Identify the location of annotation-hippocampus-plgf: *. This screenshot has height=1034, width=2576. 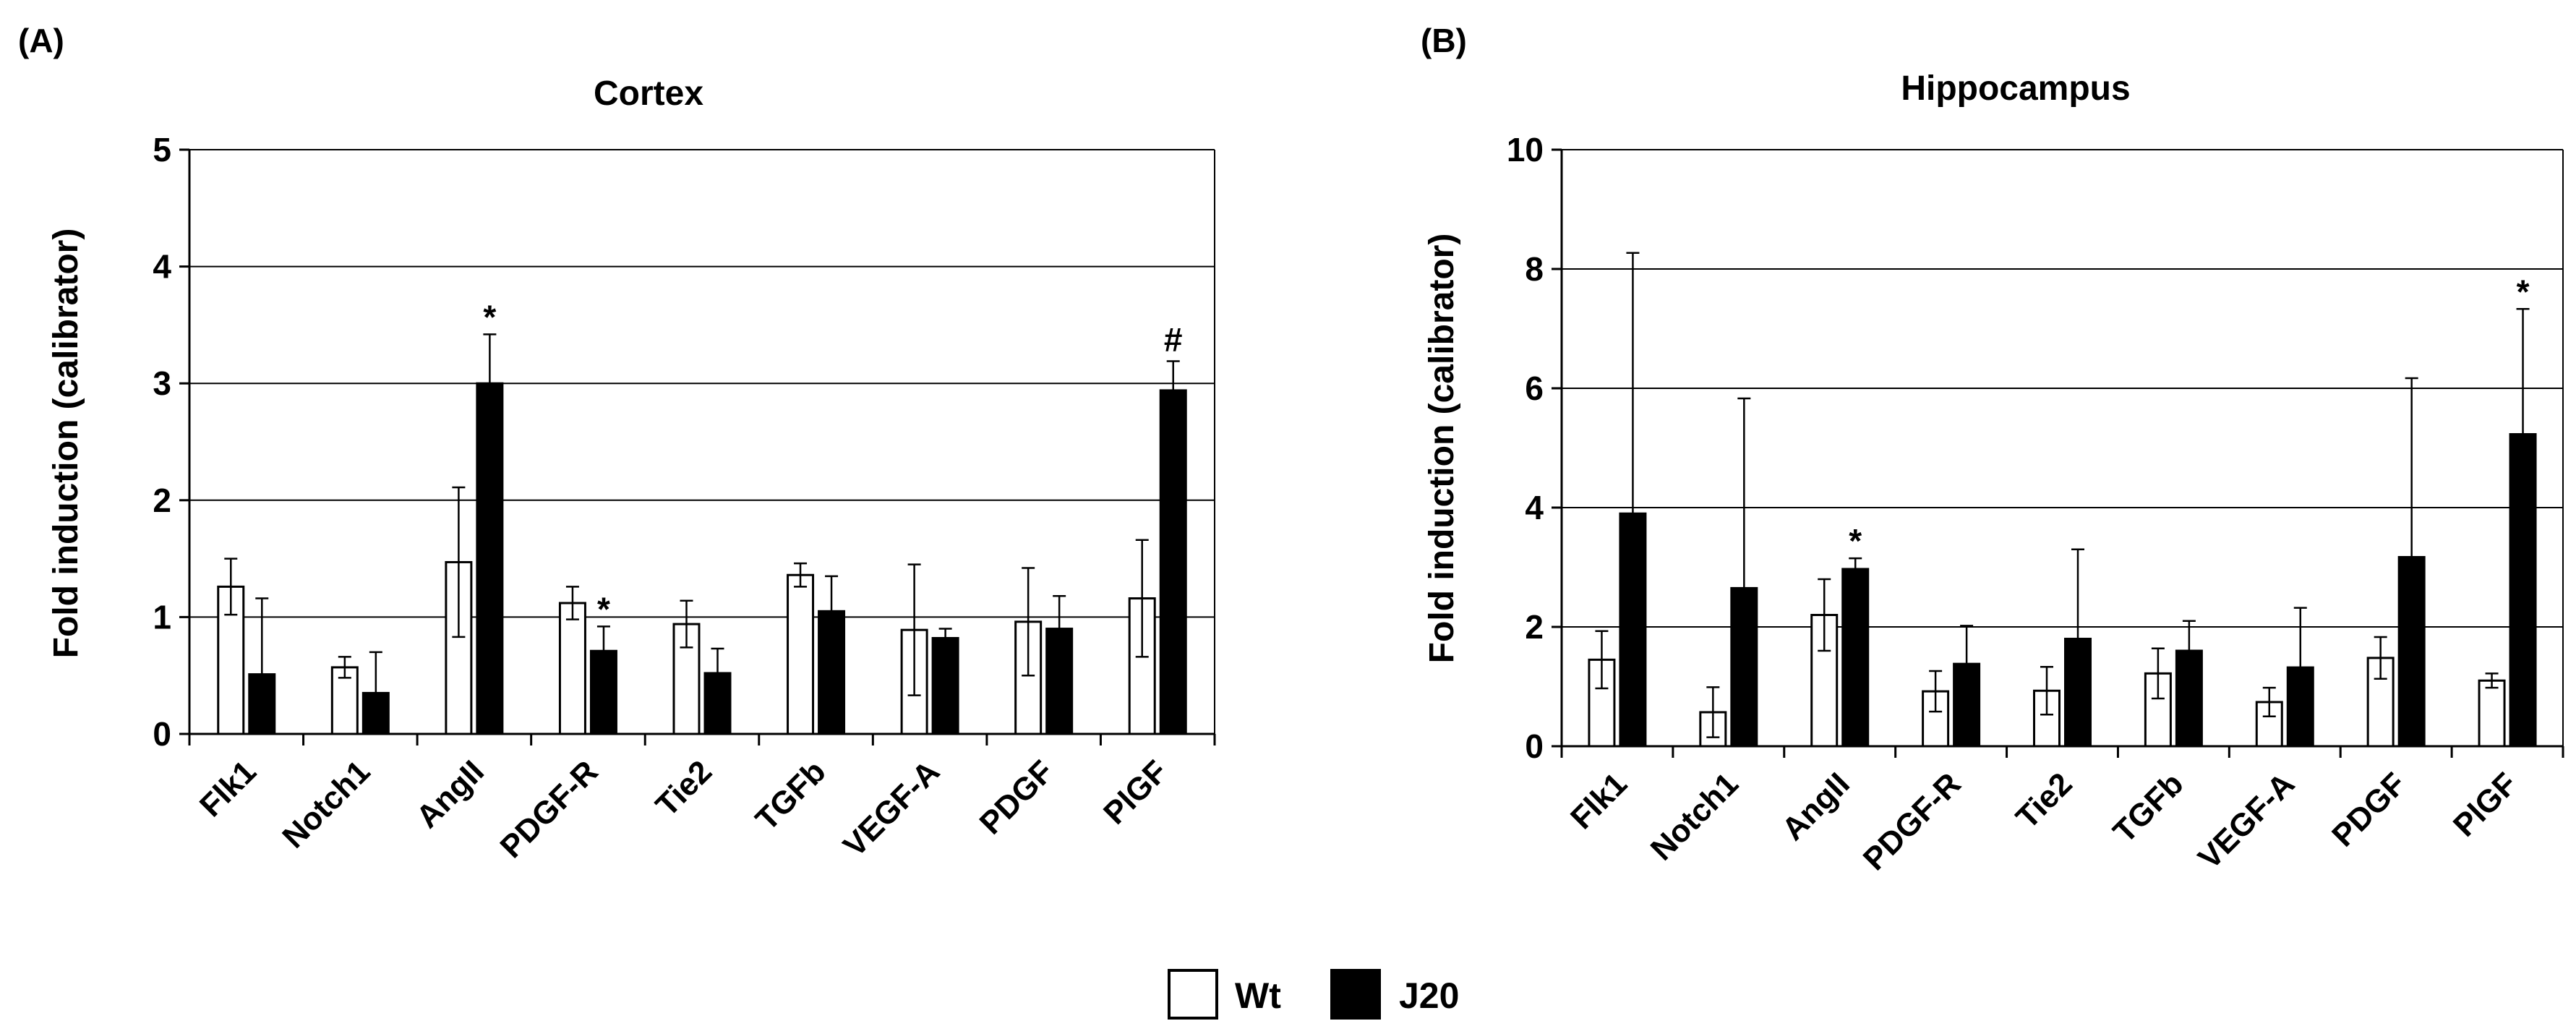
(2523, 291).